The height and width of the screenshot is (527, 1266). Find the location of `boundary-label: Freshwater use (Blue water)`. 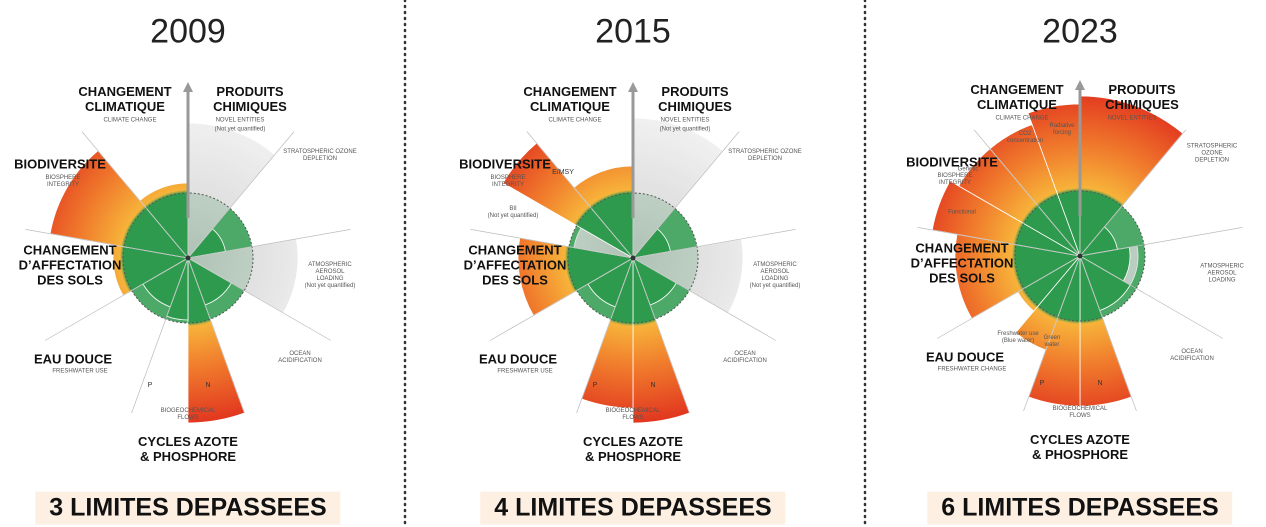

boundary-label: Freshwater use (Blue water) is located at coordinates (1018, 337).